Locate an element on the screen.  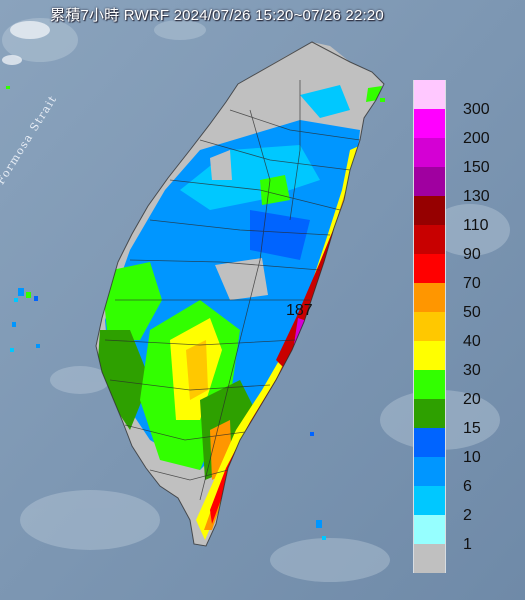
legend-label: 10 is located at coordinates (472, 457).